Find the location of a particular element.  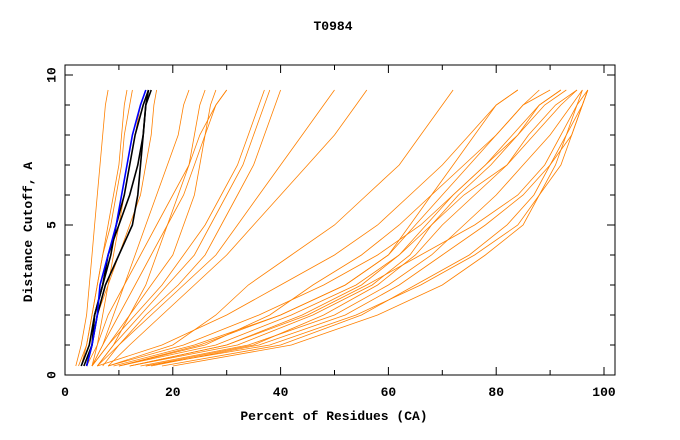

x-tick-label: 80 is located at coordinates (496, 392).